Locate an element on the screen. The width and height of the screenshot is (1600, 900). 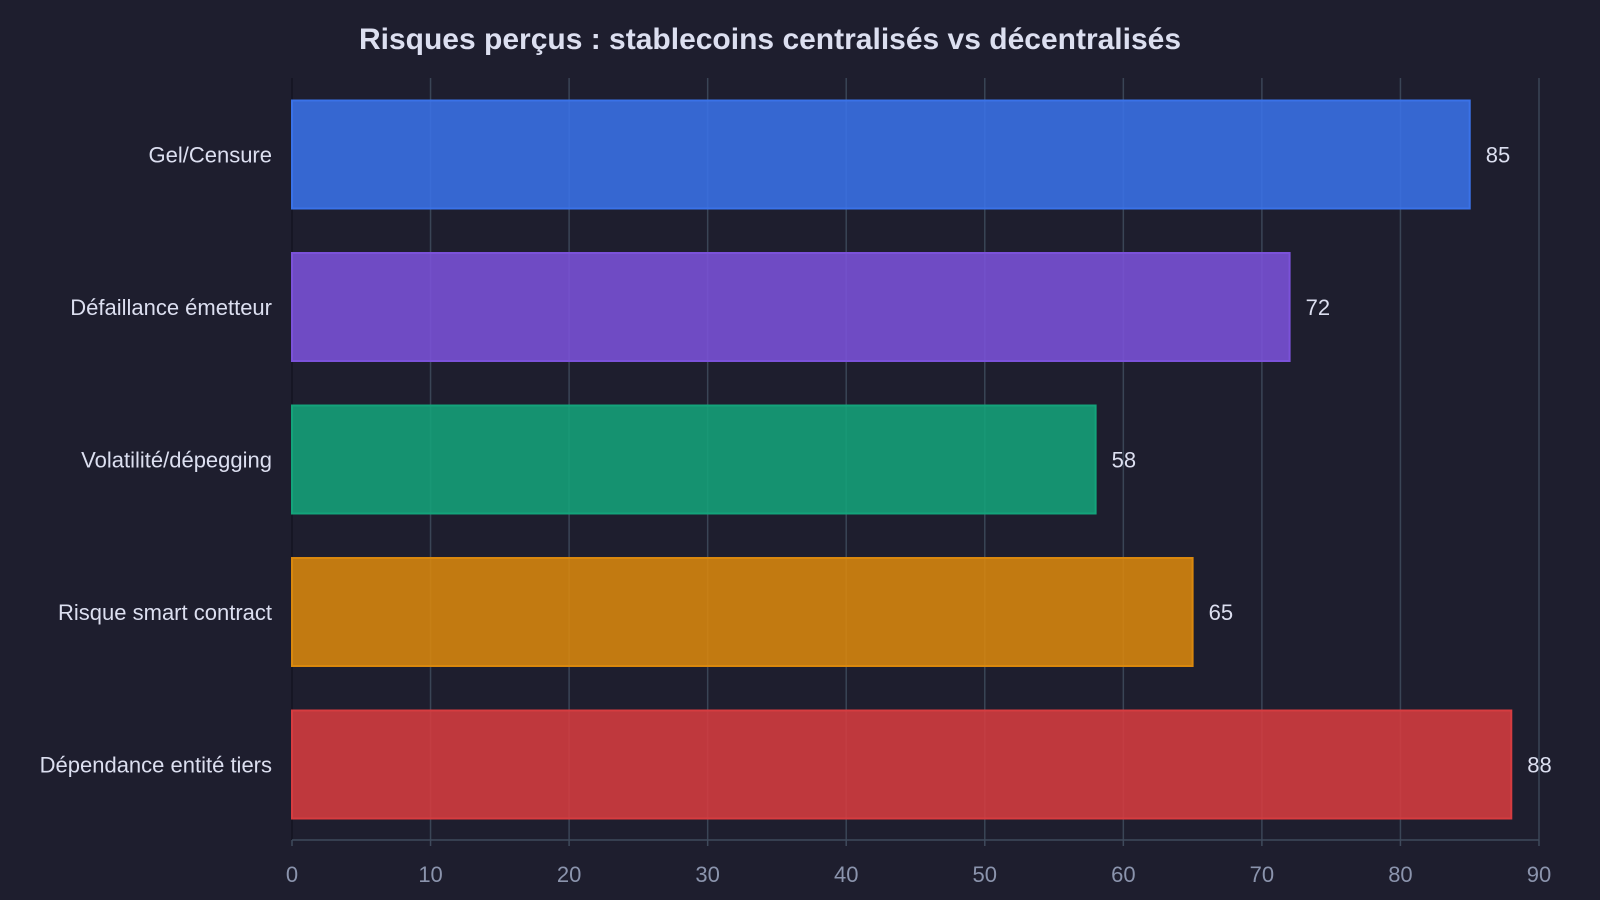
x-tick-label-20: 20 is located at coordinates (569, 874).